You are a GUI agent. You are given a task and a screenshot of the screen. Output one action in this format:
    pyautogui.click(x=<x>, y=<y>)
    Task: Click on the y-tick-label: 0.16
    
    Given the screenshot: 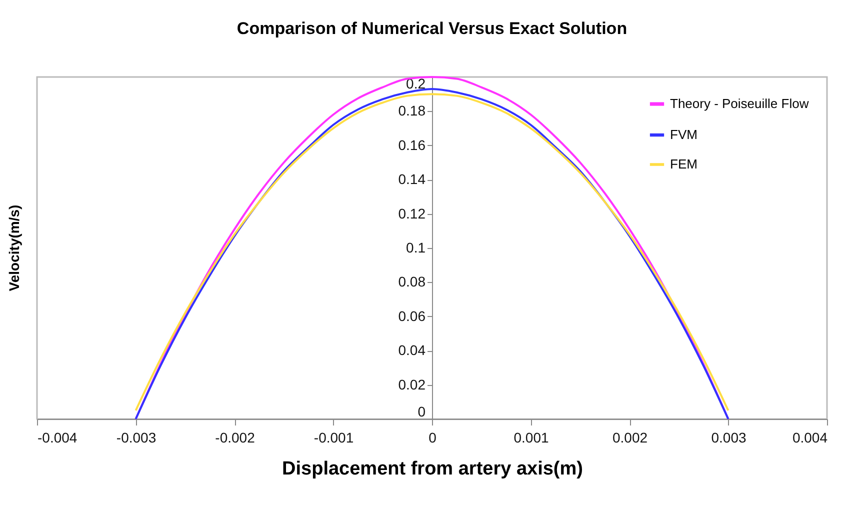 What is the action you would take?
    pyautogui.click(x=412, y=144)
    